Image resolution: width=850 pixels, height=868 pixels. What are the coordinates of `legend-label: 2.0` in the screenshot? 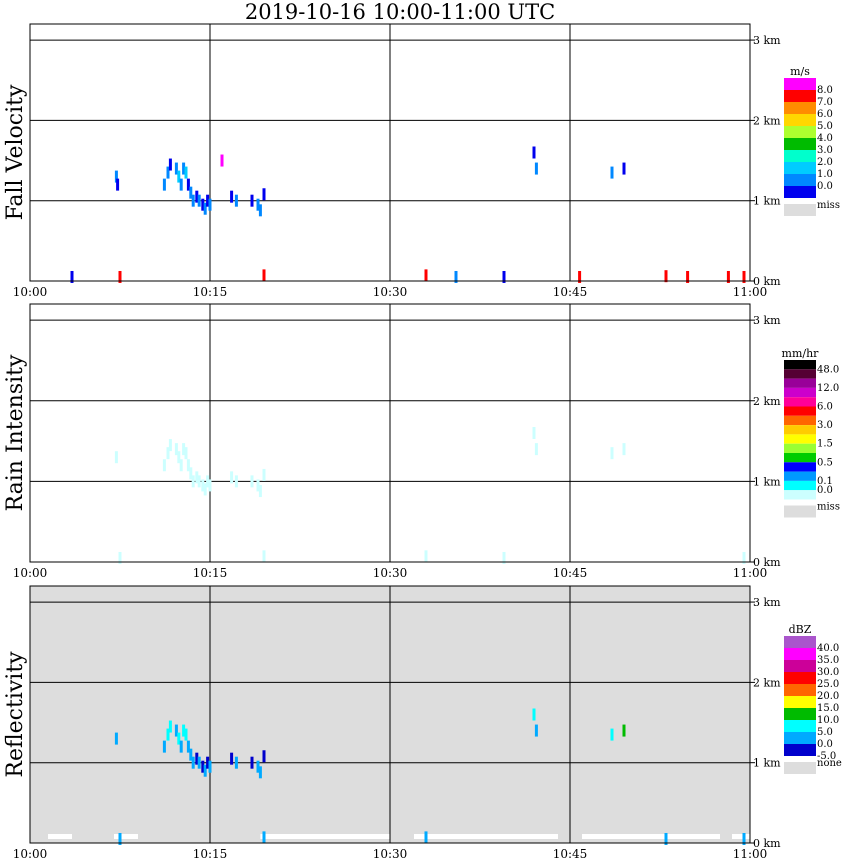 It's located at (825, 162).